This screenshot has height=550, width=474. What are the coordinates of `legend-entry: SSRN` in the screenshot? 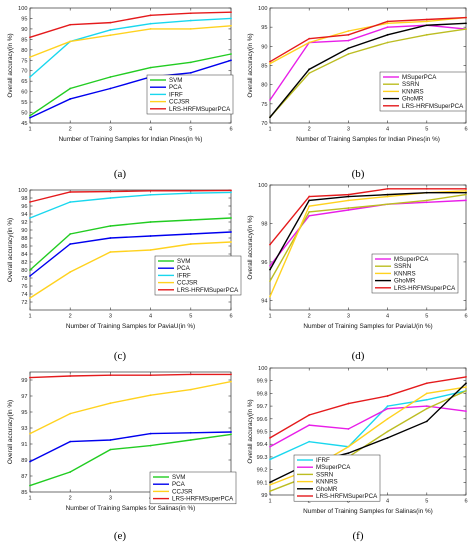 It's located at (402, 266).